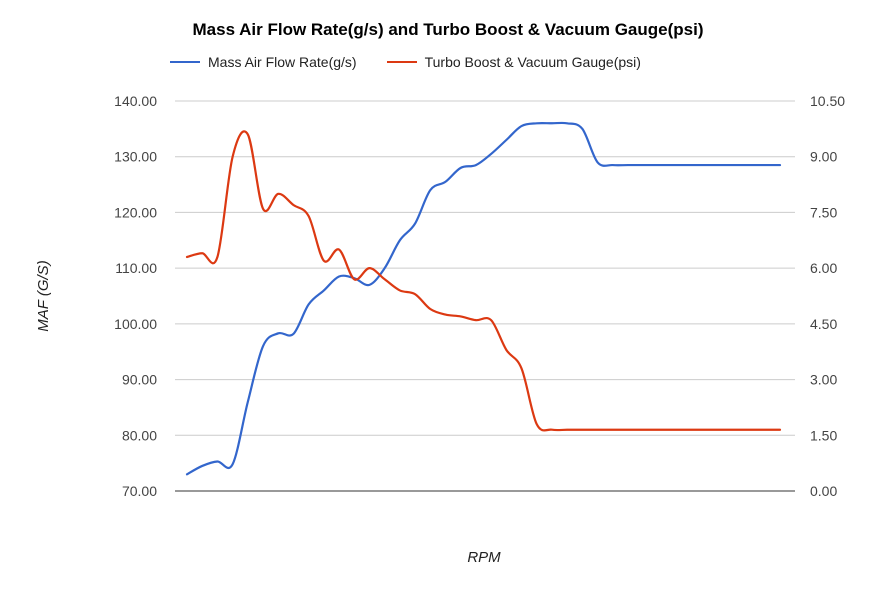 This screenshot has height=593, width=896. I want to click on legend-swatch-maf, so click(185, 62).